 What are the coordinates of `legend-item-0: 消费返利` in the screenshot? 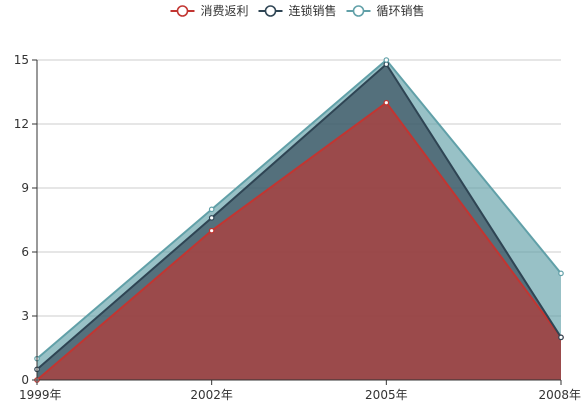 It's located at (209, 11).